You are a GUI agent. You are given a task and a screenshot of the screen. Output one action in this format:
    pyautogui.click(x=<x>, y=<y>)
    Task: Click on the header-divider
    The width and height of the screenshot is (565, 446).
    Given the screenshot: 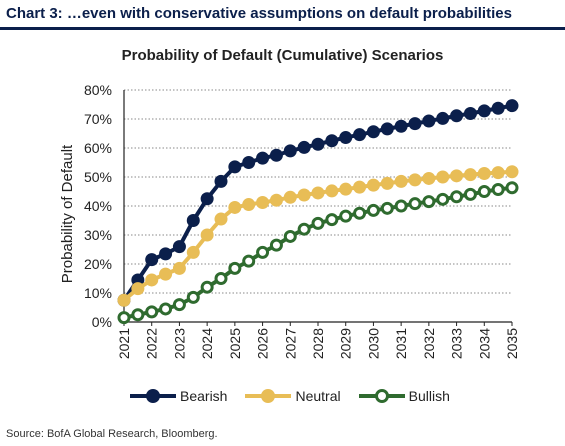 What is the action you would take?
    pyautogui.click(x=282, y=28)
    